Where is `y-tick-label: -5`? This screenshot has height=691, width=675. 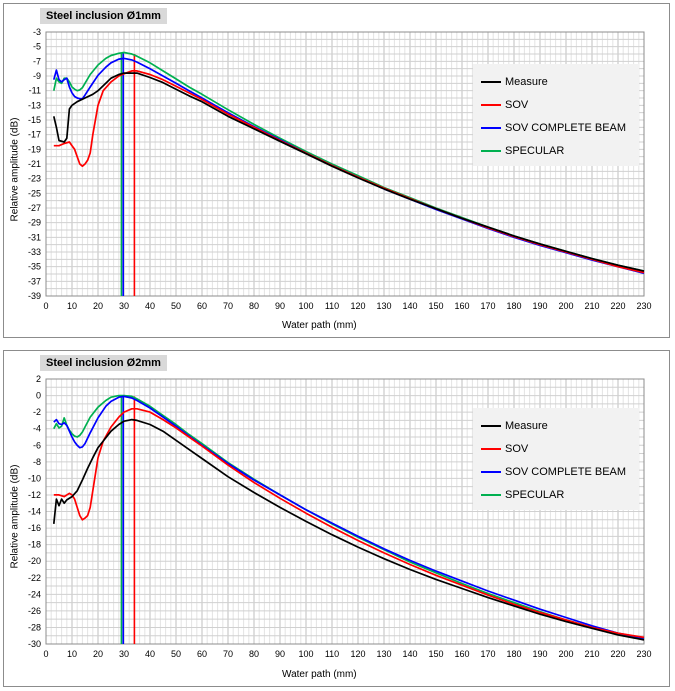
y-tick-label: -5 is located at coordinates (37, 47).